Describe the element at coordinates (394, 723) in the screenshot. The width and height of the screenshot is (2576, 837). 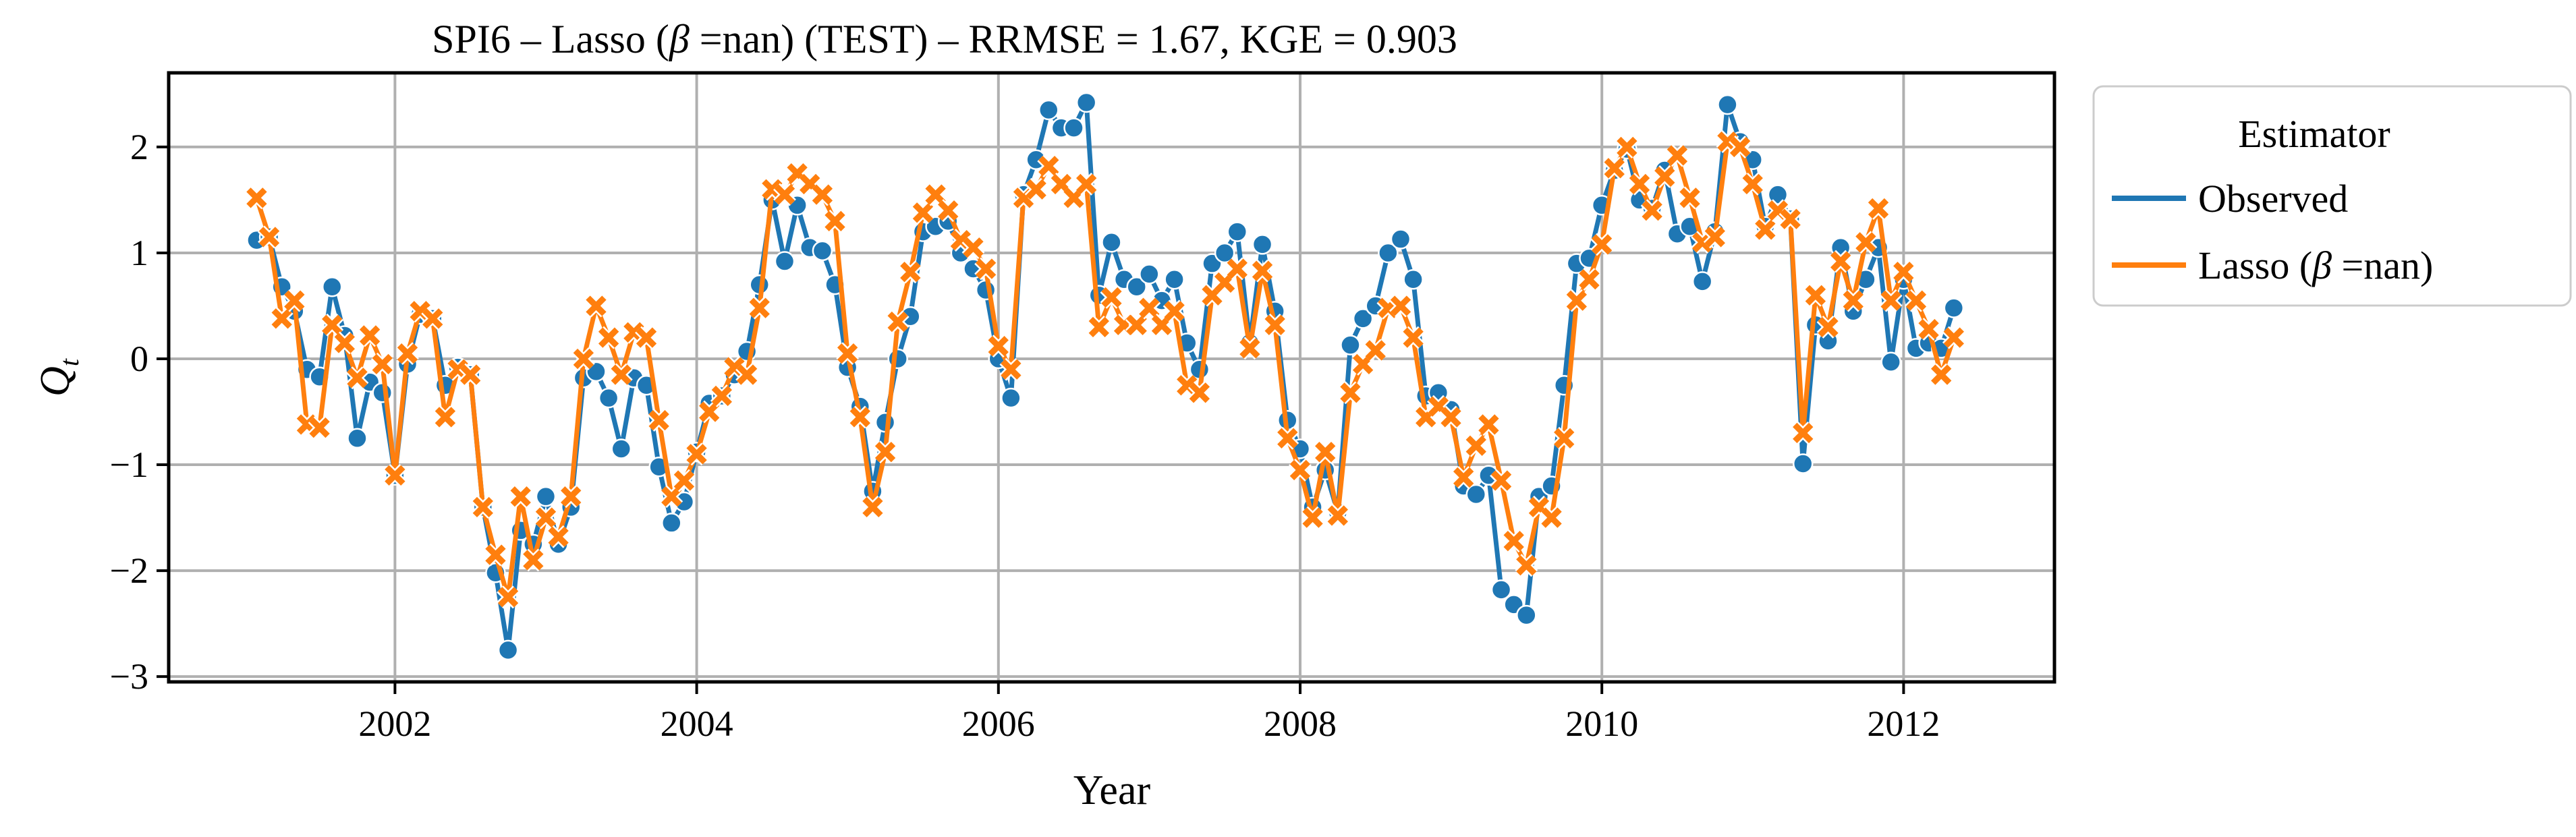
I see `x-tick-label: 2002` at that location.